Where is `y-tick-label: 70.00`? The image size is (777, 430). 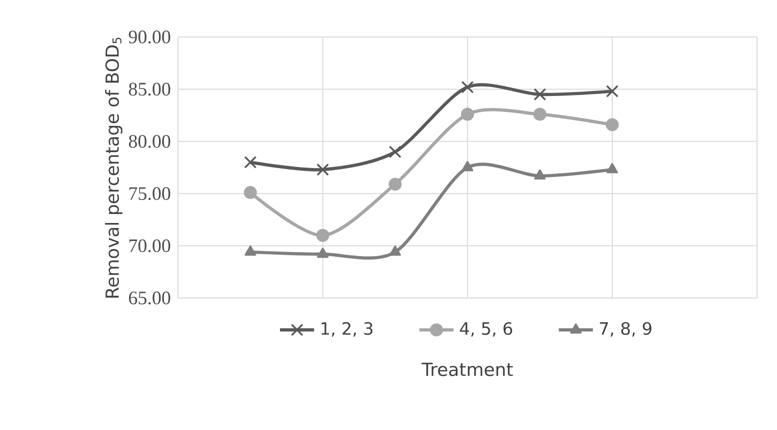
y-tick-label: 70.00 is located at coordinates (149, 245).